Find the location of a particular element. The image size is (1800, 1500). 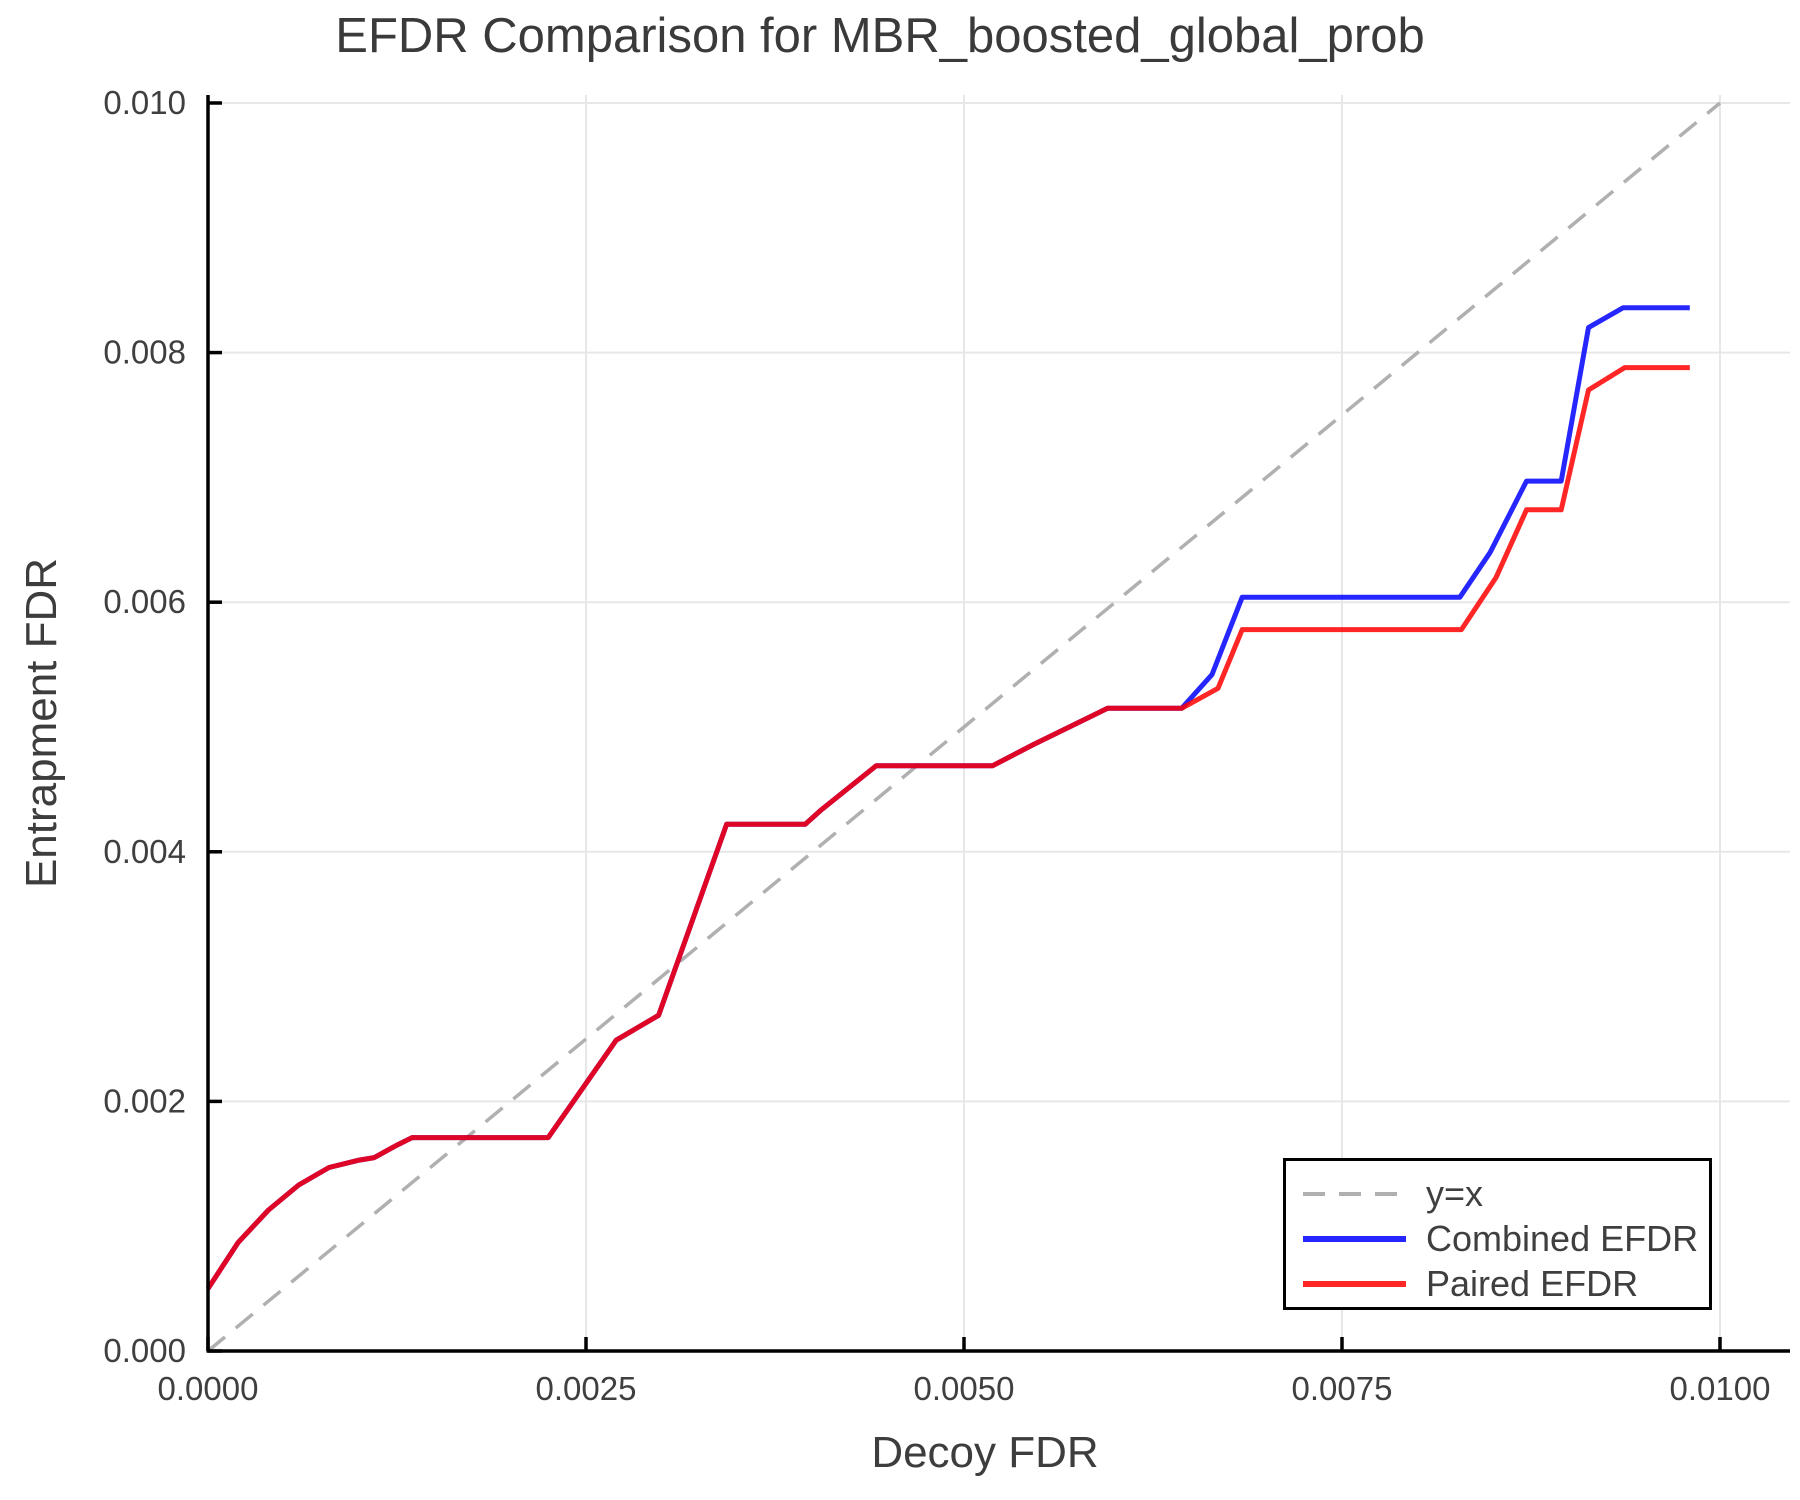

legend-label-yx: y=x is located at coordinates (1455, 1193).